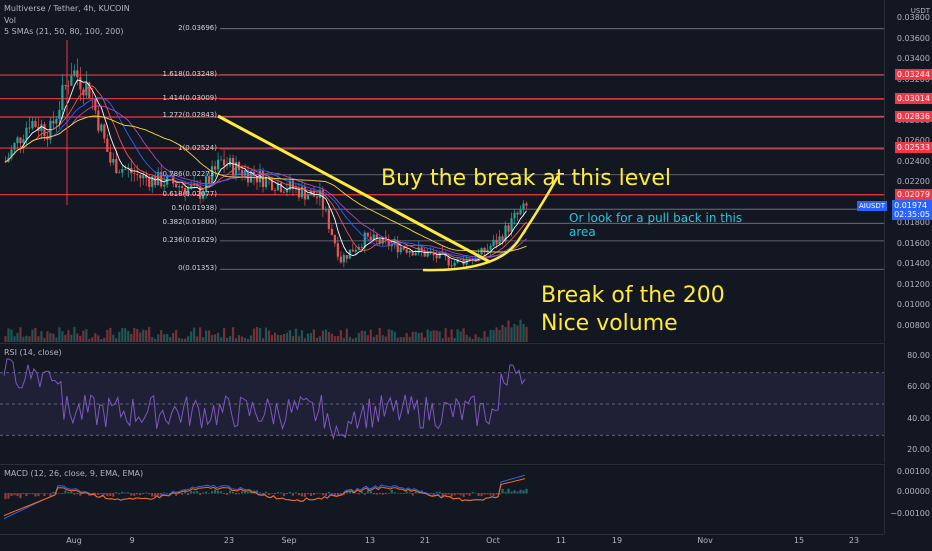  I want to click on annotation-break-line1: Break of the 200, so click(633, 295).